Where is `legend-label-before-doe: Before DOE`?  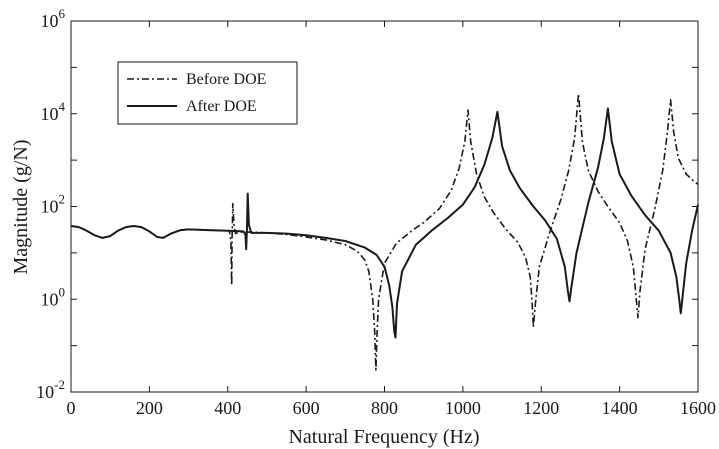 legend-label-before-doe: Before DOE is located at coordinates (226, 79).